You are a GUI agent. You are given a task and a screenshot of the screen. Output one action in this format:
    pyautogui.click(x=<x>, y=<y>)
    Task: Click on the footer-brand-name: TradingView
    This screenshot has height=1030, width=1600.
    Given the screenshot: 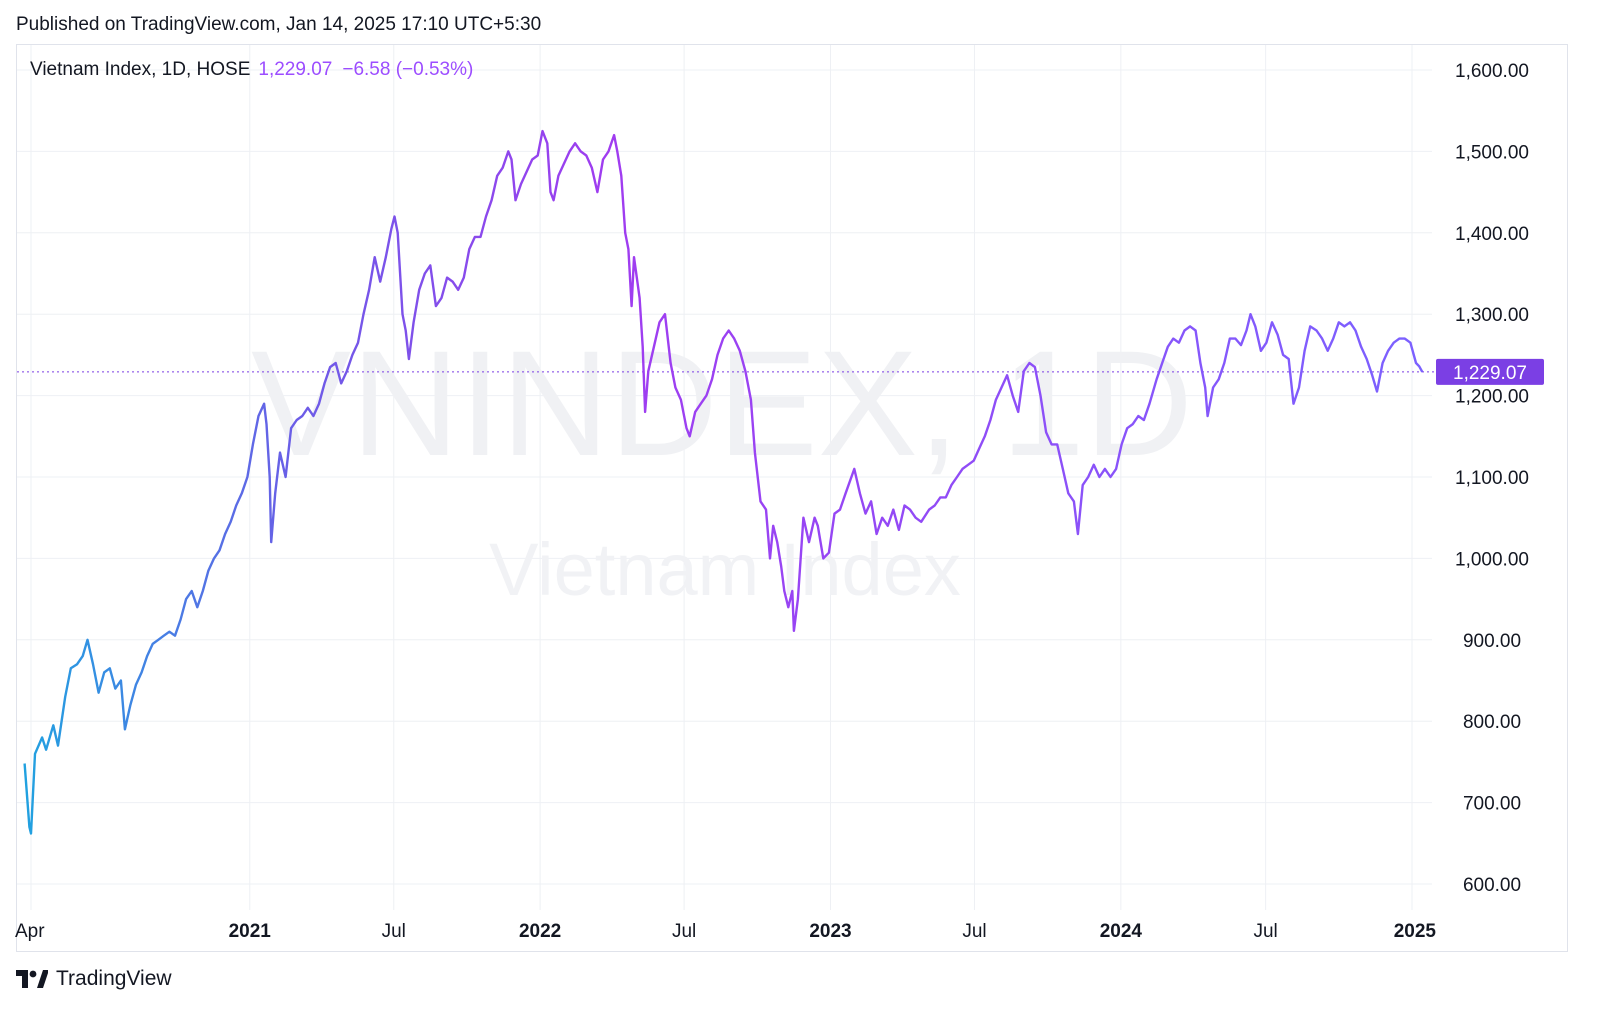 What is the action you would take?
    pyautogui.click(x=114, y=978)
    